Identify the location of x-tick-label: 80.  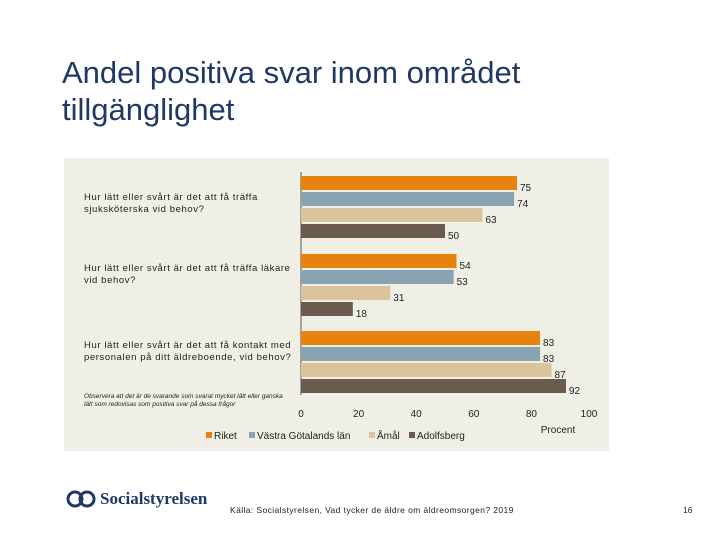
(532, 414).